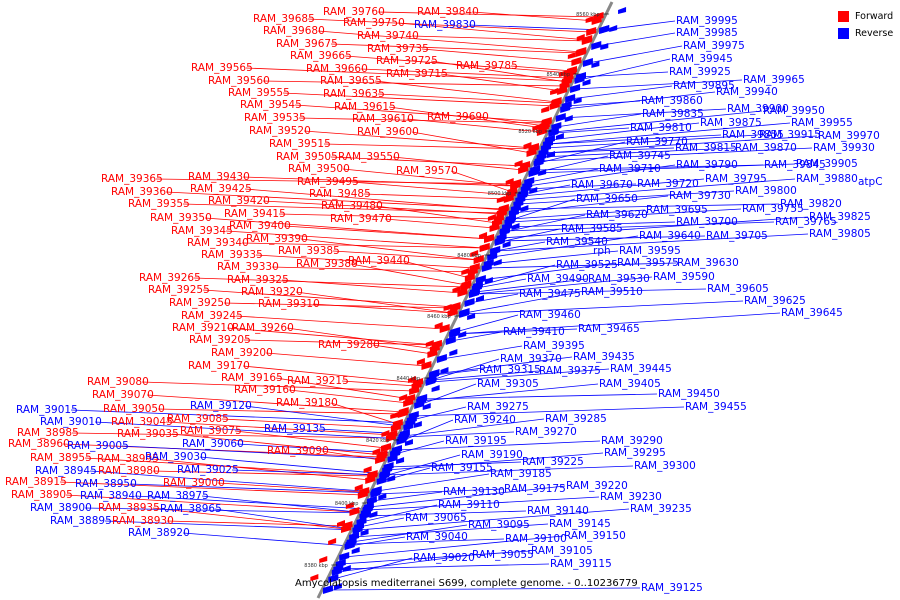  Describe the element at coordinates (677, 210) in the screenshot. I see `reverse-gene-label: RAM_39695` at that location.